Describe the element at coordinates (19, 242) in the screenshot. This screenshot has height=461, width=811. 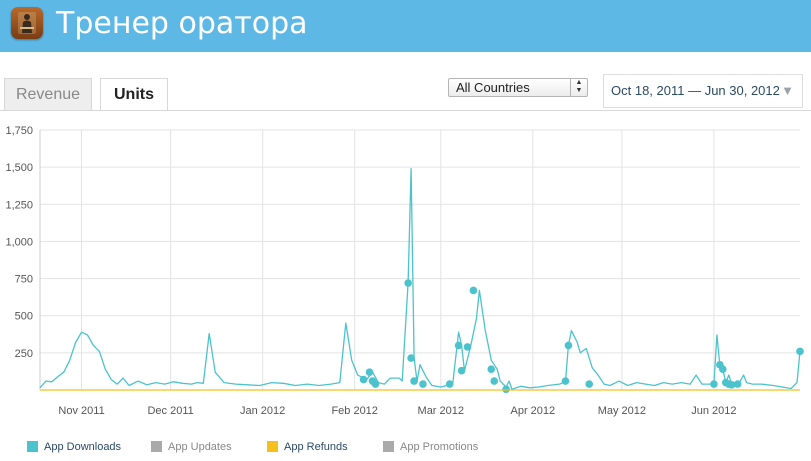
I see `y-tick-label: 1,000` at that location.